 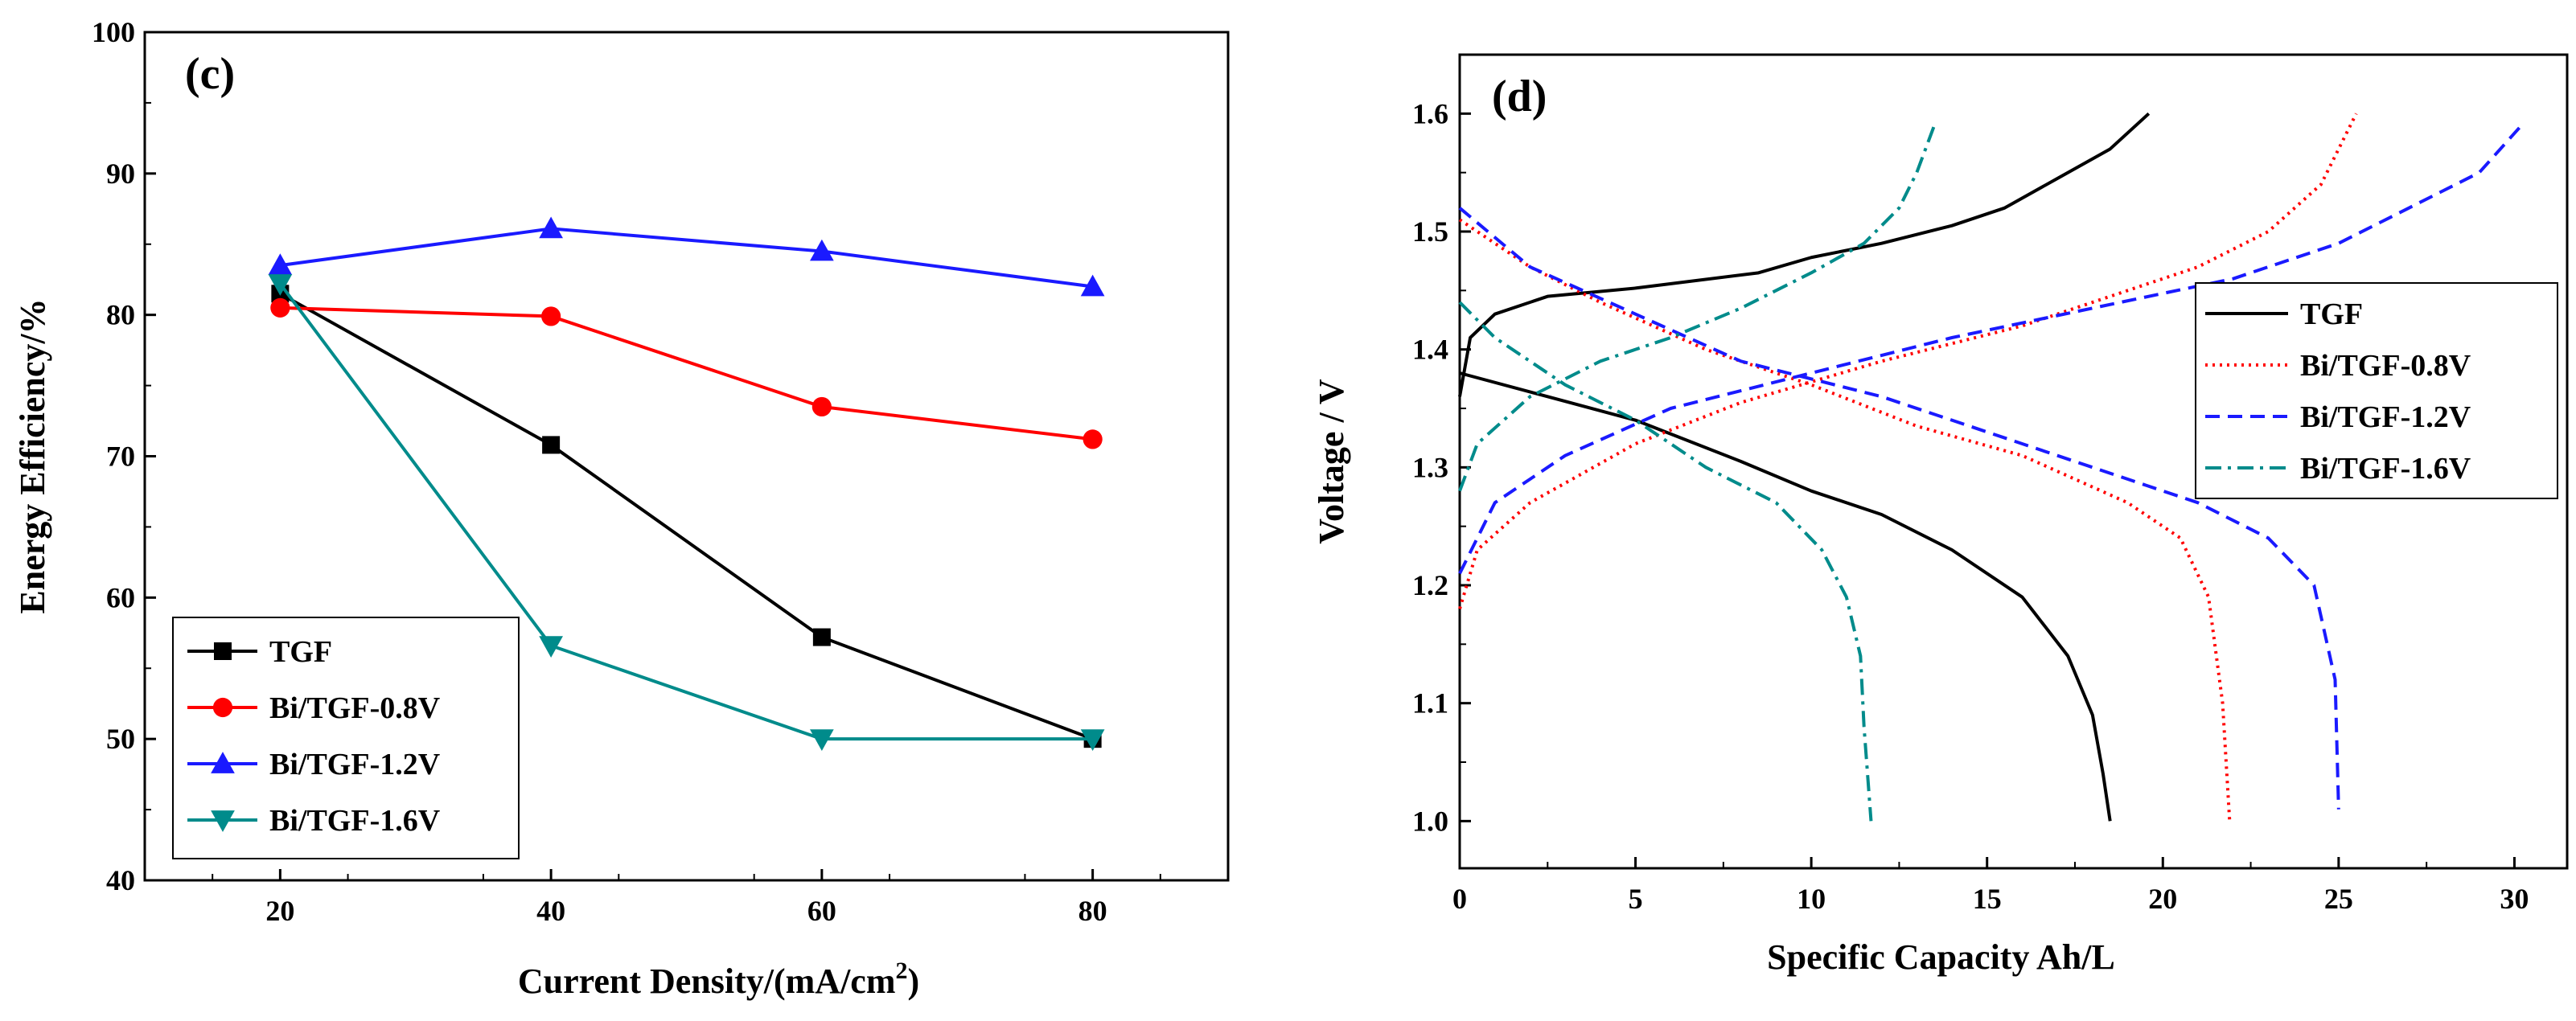 I want to click on panel-c-x-tick-label: 20, so click(x=279, y=911).